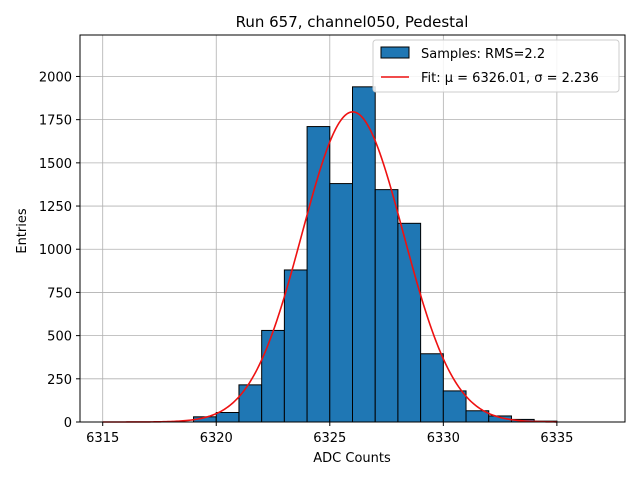 The image size is (640, 480). Describe the element at coordinates (443, 438) in the screenshot. I see `x-tick-label: 6330` at that location.